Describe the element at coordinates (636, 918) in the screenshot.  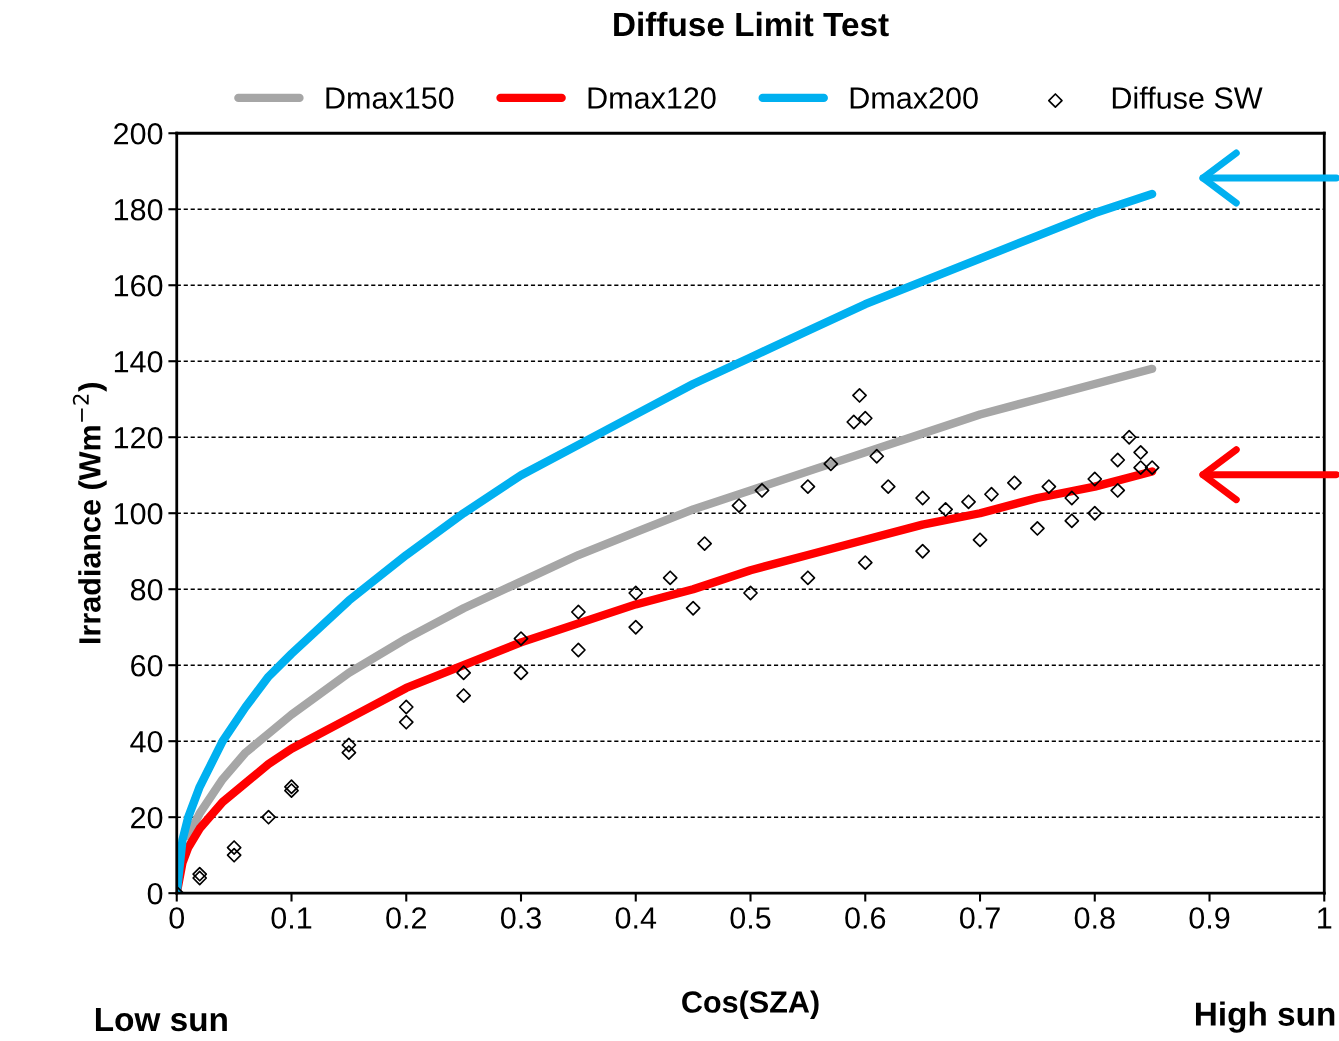
I see `x-tick-label: 0.4` at that location.